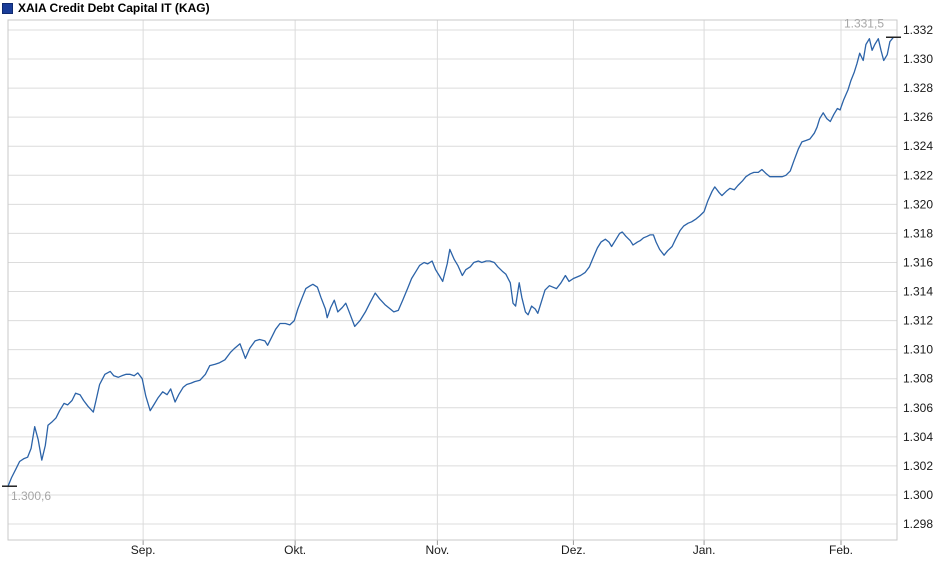 Image resolution: width=940 pixels, height=579 pixels. I want to click on chart-header: XAIA Credit Debt Capital IT (KAG), so click(106, 8).